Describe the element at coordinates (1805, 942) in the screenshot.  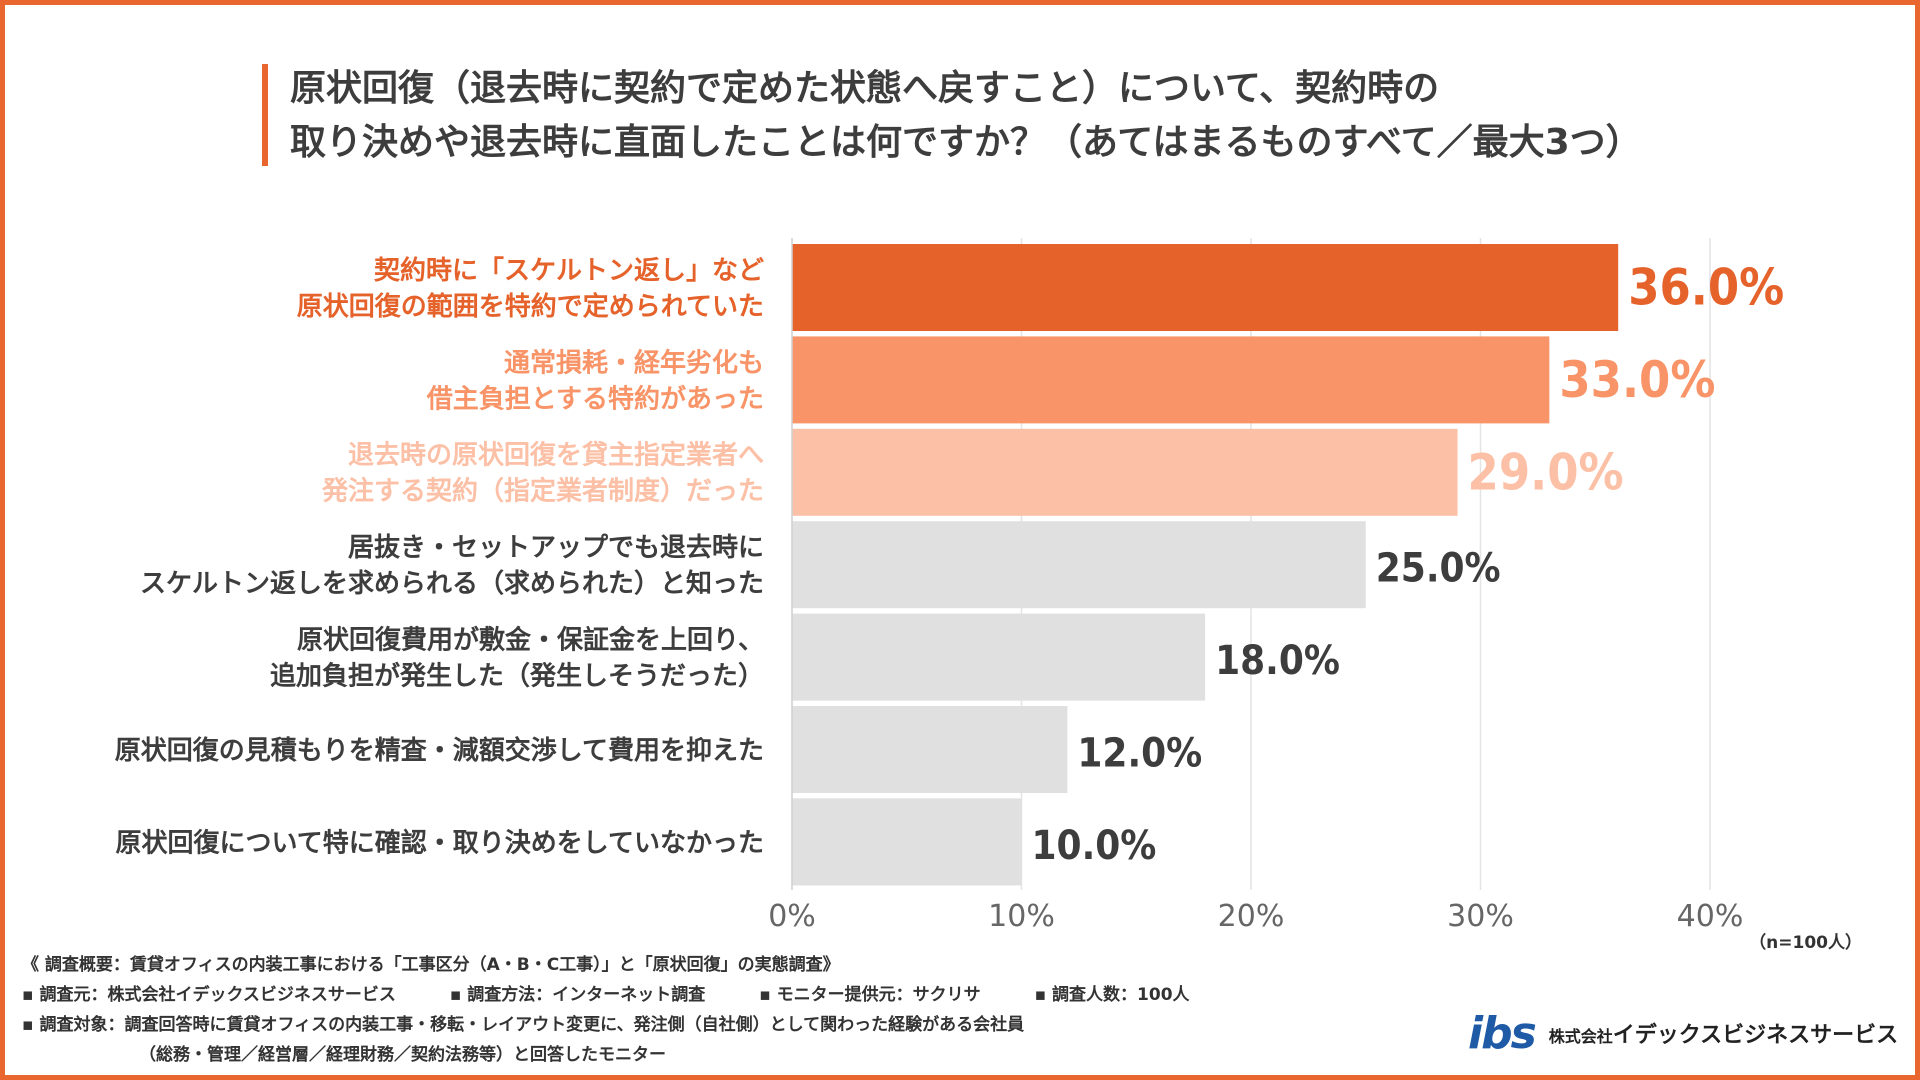
I see `sample-size-note: （n=100人）` at that location.